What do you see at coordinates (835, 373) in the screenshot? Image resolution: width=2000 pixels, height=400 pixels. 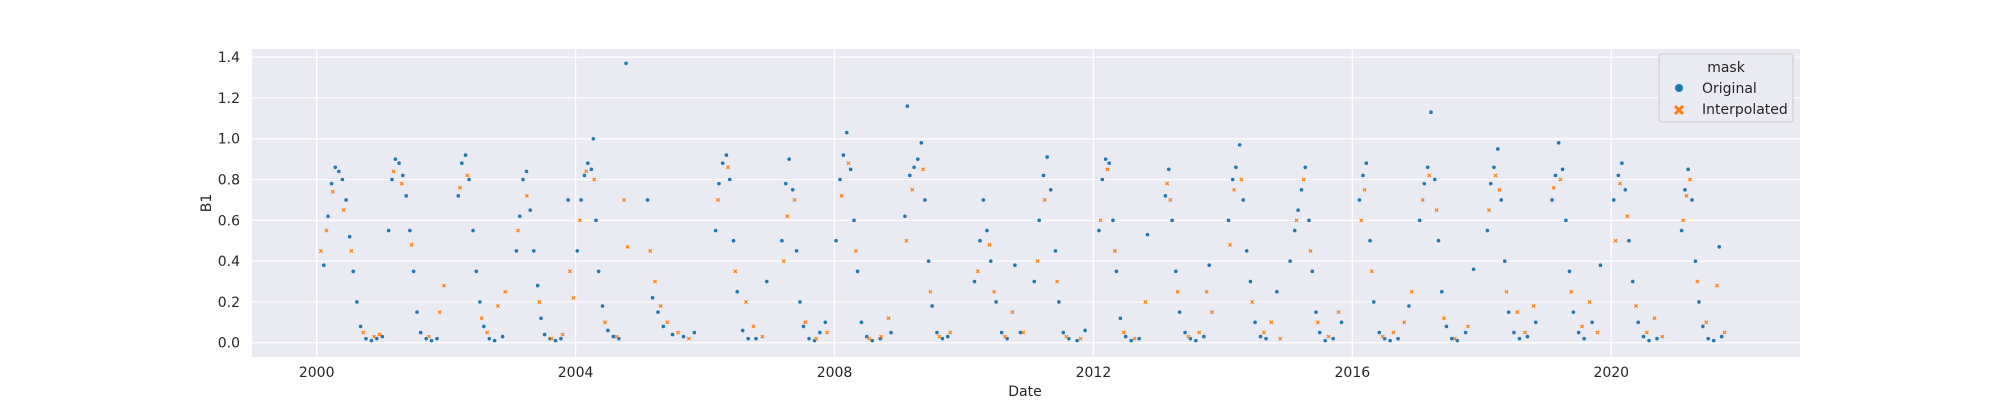 I see `x-tick-label: 2008` at bounding box center [835, 373].